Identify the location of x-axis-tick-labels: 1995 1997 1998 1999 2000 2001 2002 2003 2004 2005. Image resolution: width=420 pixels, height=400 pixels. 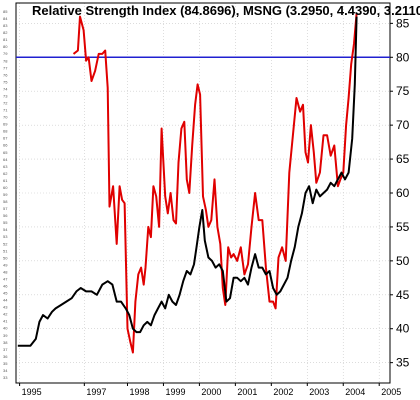
(210, 390).